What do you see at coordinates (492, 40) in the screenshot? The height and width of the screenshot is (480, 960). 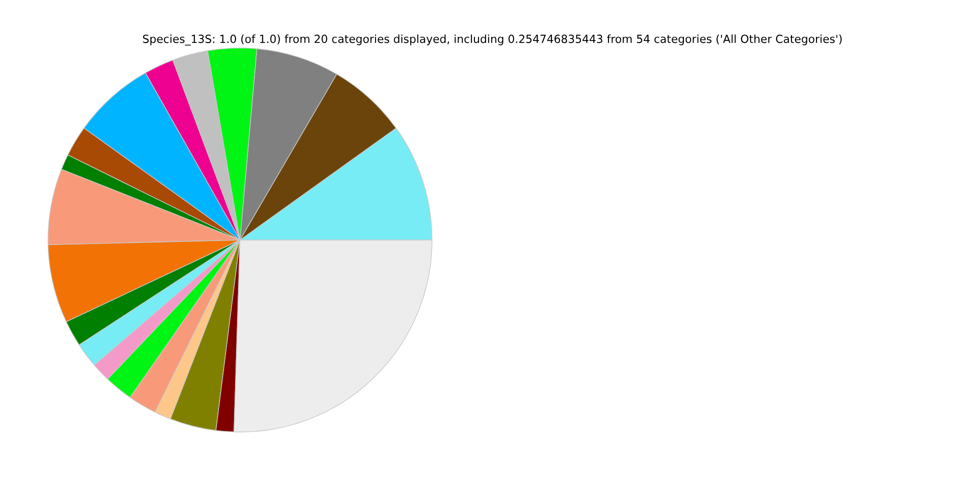 I see `text: Species_13S: 1.0 (of 1.0) from 20 categories displayed, including 0.254746835443 from 54 categories ('All Other Categories')` at bounding box center [492, 40].